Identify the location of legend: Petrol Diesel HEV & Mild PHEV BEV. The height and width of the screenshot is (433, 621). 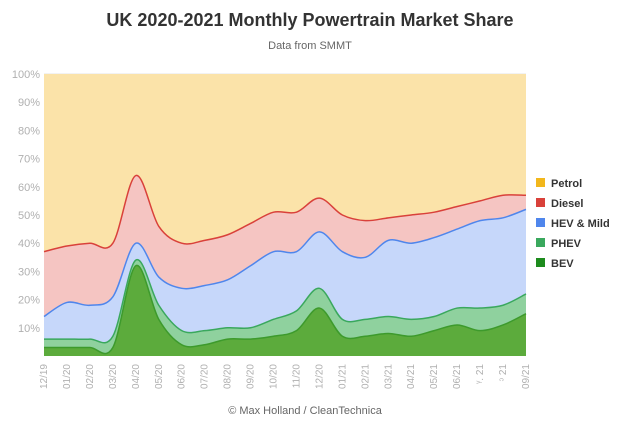
(573, 224).